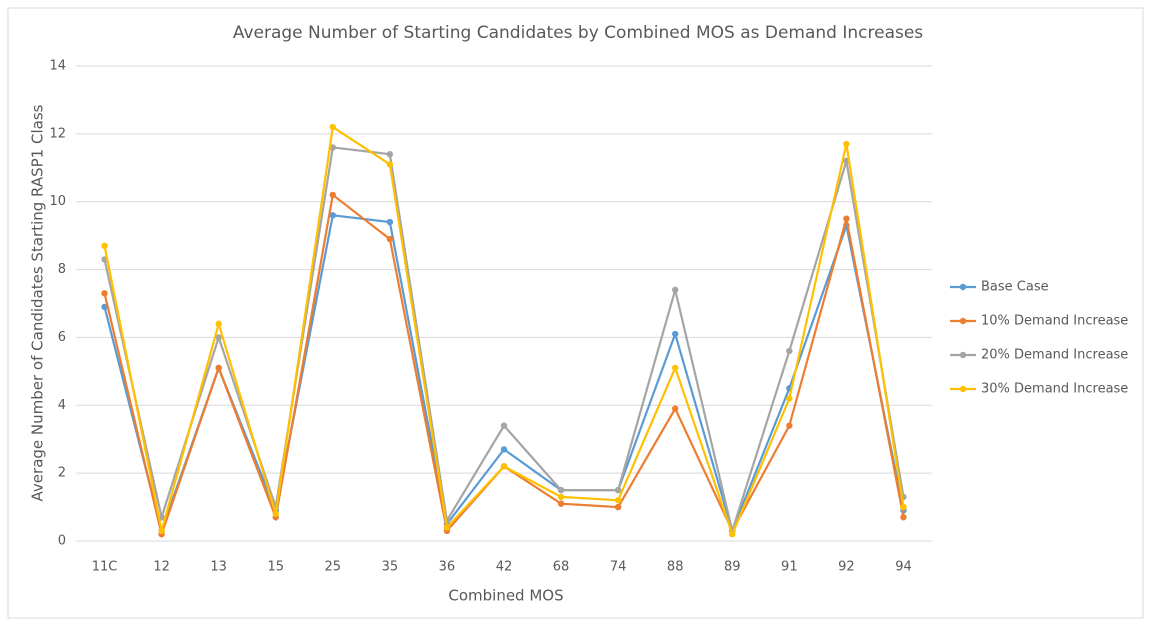 This screenshot has height=625, width=1151. Describe the element at coordinates (62, 269) in the screenshot. I see `y-tick-label: 8` at that location.